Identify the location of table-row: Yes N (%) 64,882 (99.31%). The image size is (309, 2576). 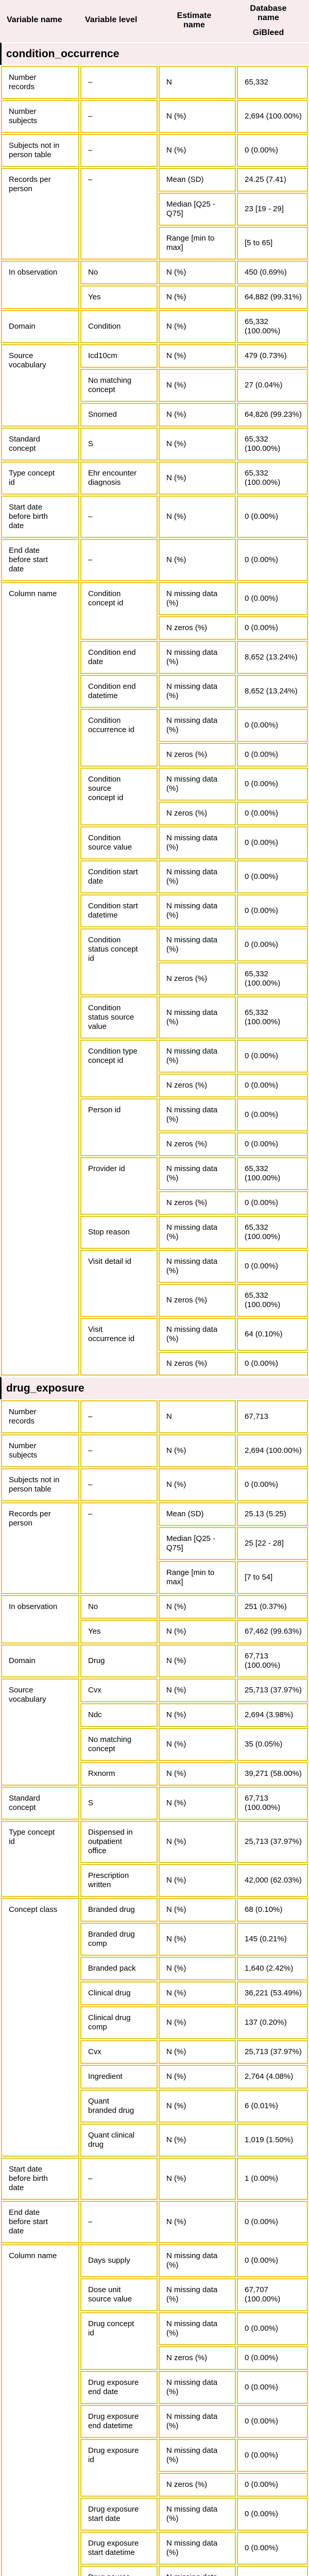
(154, 297).